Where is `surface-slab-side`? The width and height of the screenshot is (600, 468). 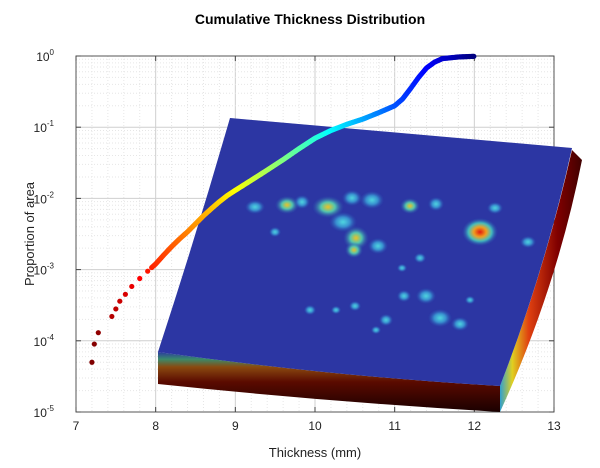
surface-slab-side is located at coordinates (541, 281).